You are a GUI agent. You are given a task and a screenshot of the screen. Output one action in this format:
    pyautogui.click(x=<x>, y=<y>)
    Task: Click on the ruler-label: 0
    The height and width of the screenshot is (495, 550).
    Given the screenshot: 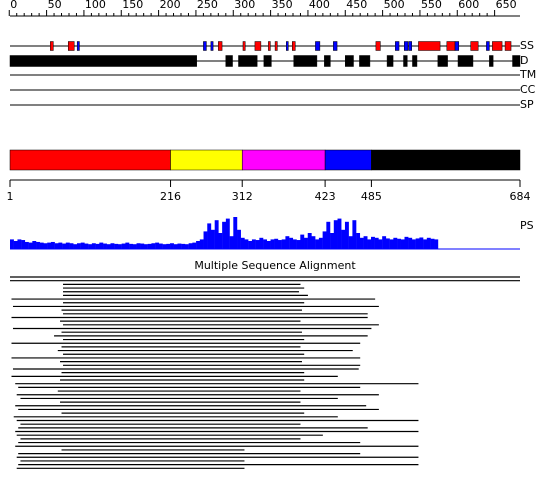 What is the action you would take?
    pyautogui.click(x=13, y=5)
    